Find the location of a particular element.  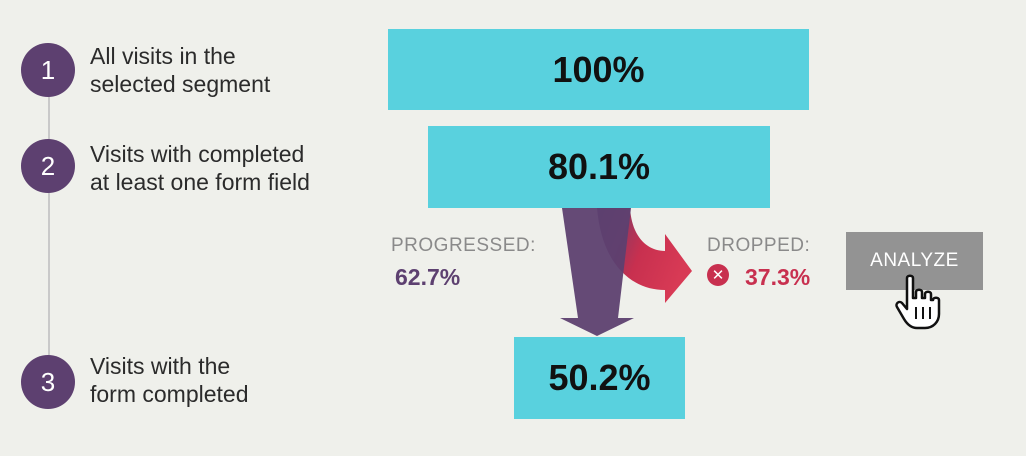

step-1-label: All visits in the selected segment is located at coordinates (180, 70).